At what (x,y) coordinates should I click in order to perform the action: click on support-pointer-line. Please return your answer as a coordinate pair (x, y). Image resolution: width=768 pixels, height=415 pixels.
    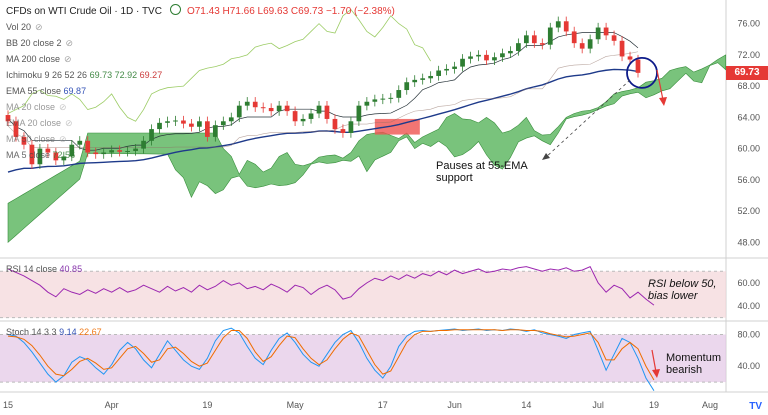
    Looking at the image, I should click on (587, 119).